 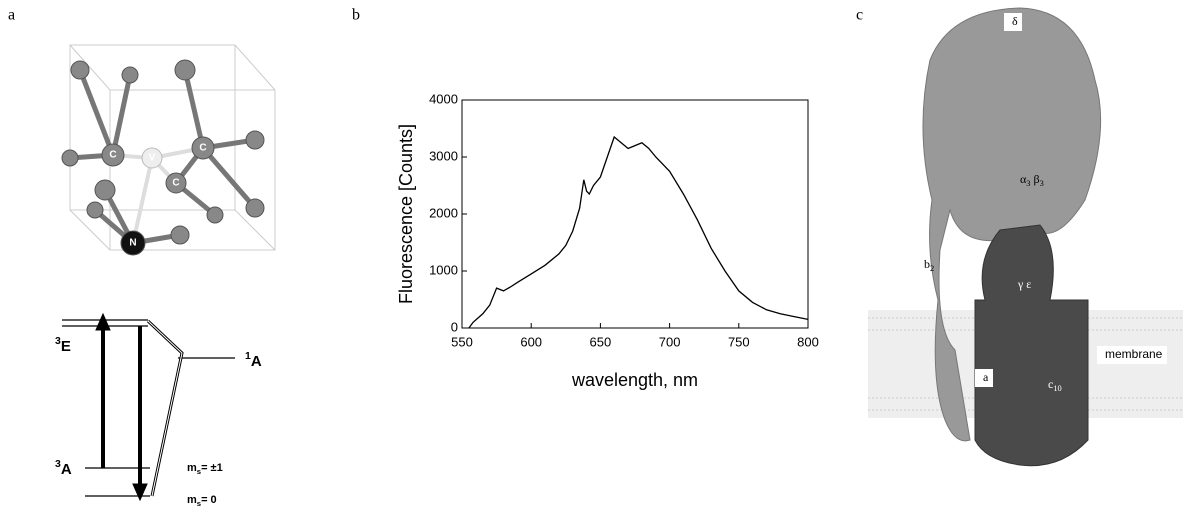 I want to click on x-tick-label: 550, so click(x=462, y=341).